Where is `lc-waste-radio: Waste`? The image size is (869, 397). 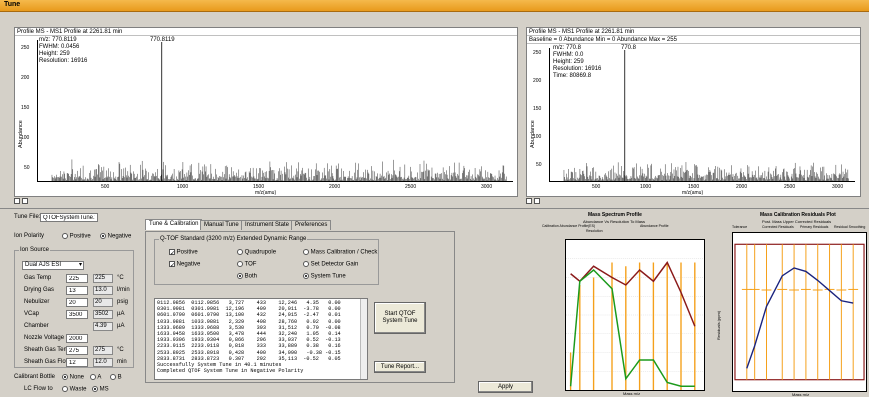 lc-waste-radio: Waste is located at coordinates (74, 389).